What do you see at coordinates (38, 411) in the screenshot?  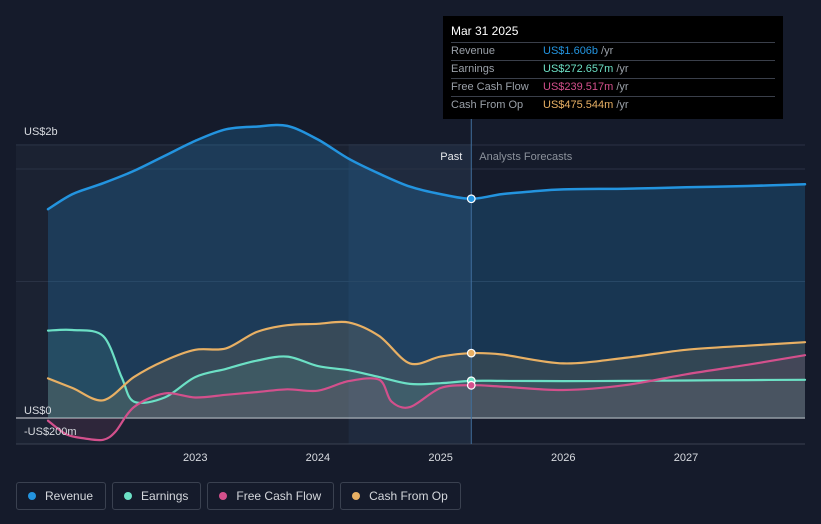 I see `y-tick-label: US$0` at bounding box center [38, 411].